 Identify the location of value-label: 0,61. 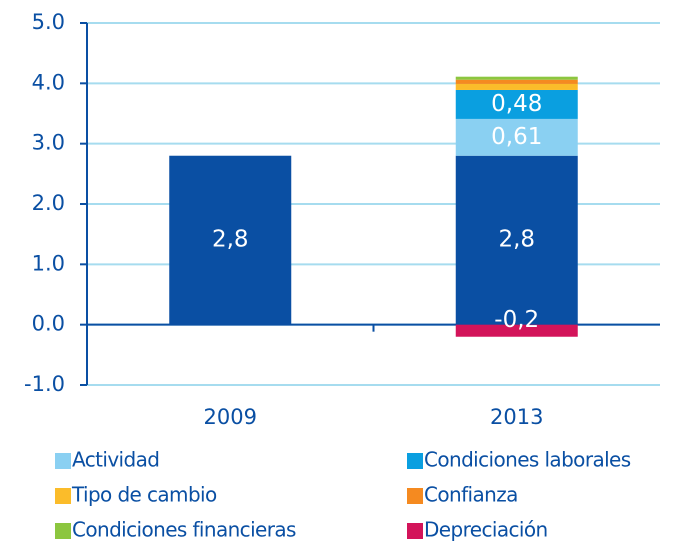
(516, 137).